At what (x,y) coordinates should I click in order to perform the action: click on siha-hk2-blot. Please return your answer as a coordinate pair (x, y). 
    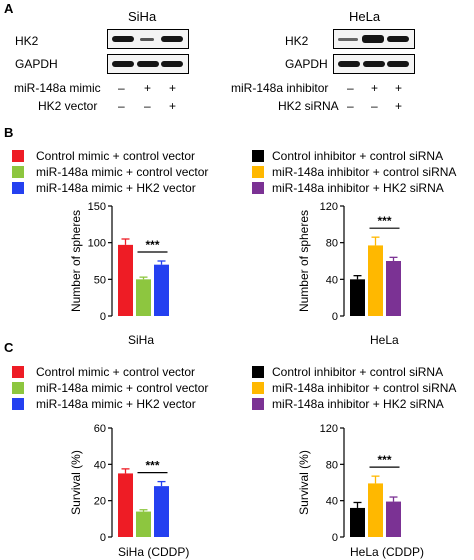
    Looking at the image, I should click on (148, 39).